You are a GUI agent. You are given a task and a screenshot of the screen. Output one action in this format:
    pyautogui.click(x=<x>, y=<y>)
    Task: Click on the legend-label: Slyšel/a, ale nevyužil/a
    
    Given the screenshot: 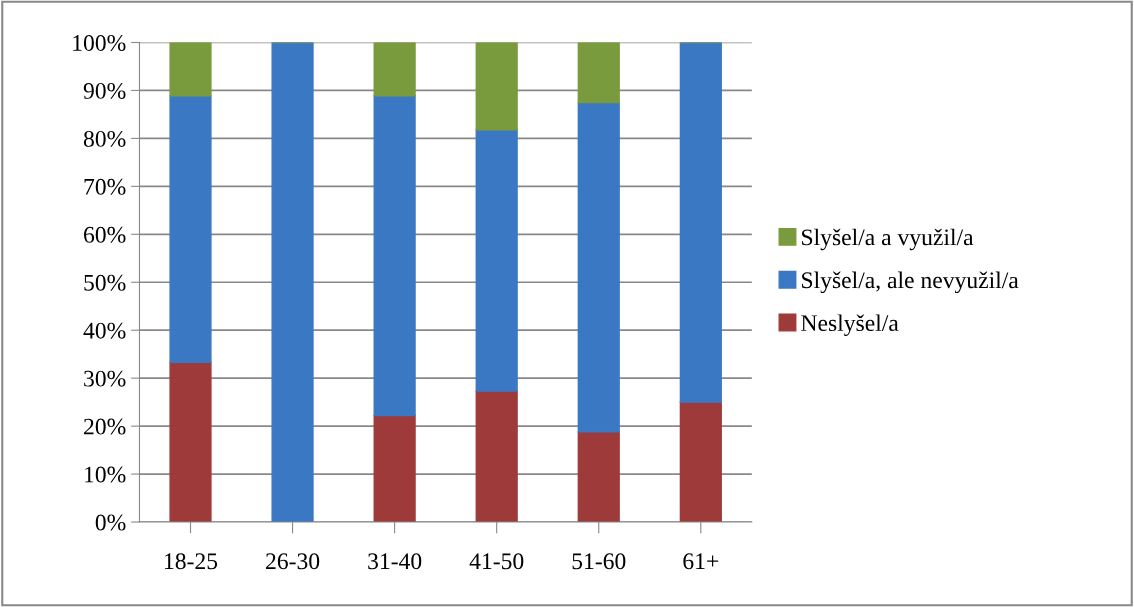 What is the action you would take?
    pyautogui.click(x=910, y=282)
    